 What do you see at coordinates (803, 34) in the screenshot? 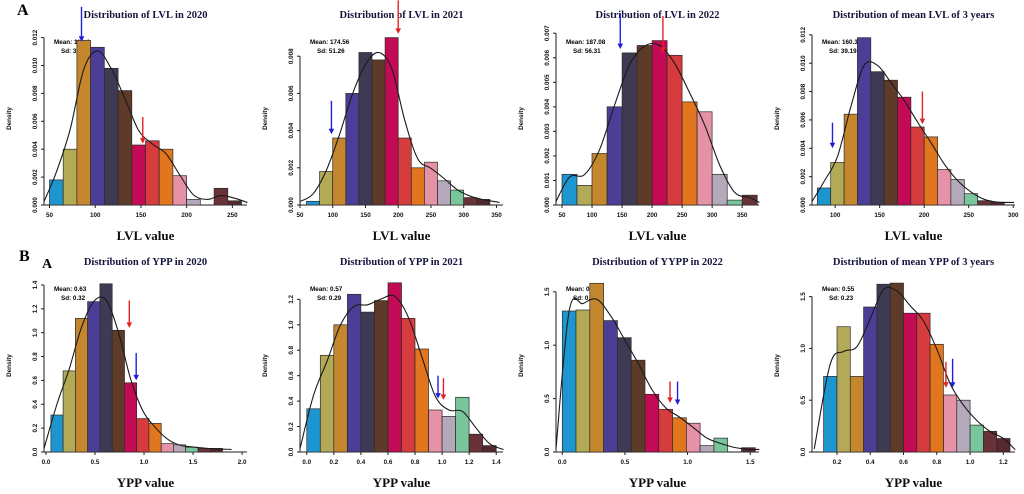
I see `y-tick-label: 0.012` at bounding box center [803, 34].